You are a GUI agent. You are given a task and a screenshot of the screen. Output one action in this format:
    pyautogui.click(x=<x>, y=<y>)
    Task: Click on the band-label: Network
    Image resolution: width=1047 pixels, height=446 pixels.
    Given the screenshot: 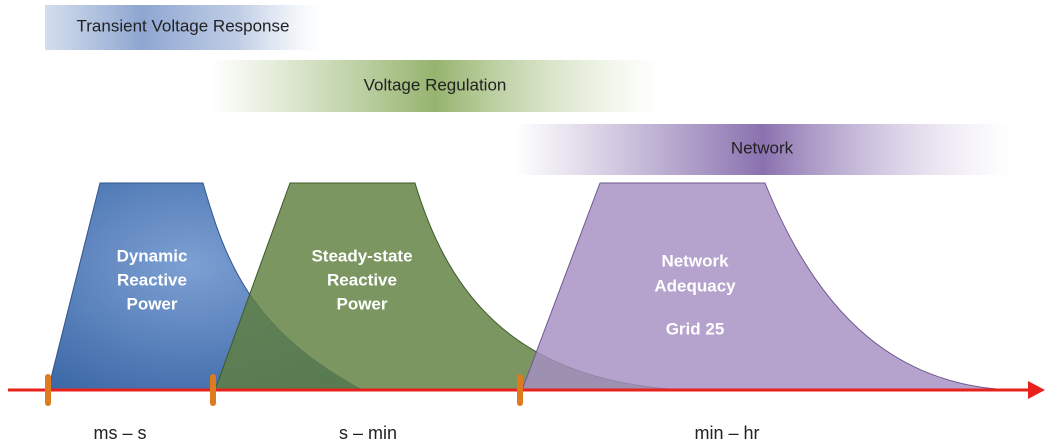 What is the action you would take?
    pyautogui.click(x=762, y=147)
    